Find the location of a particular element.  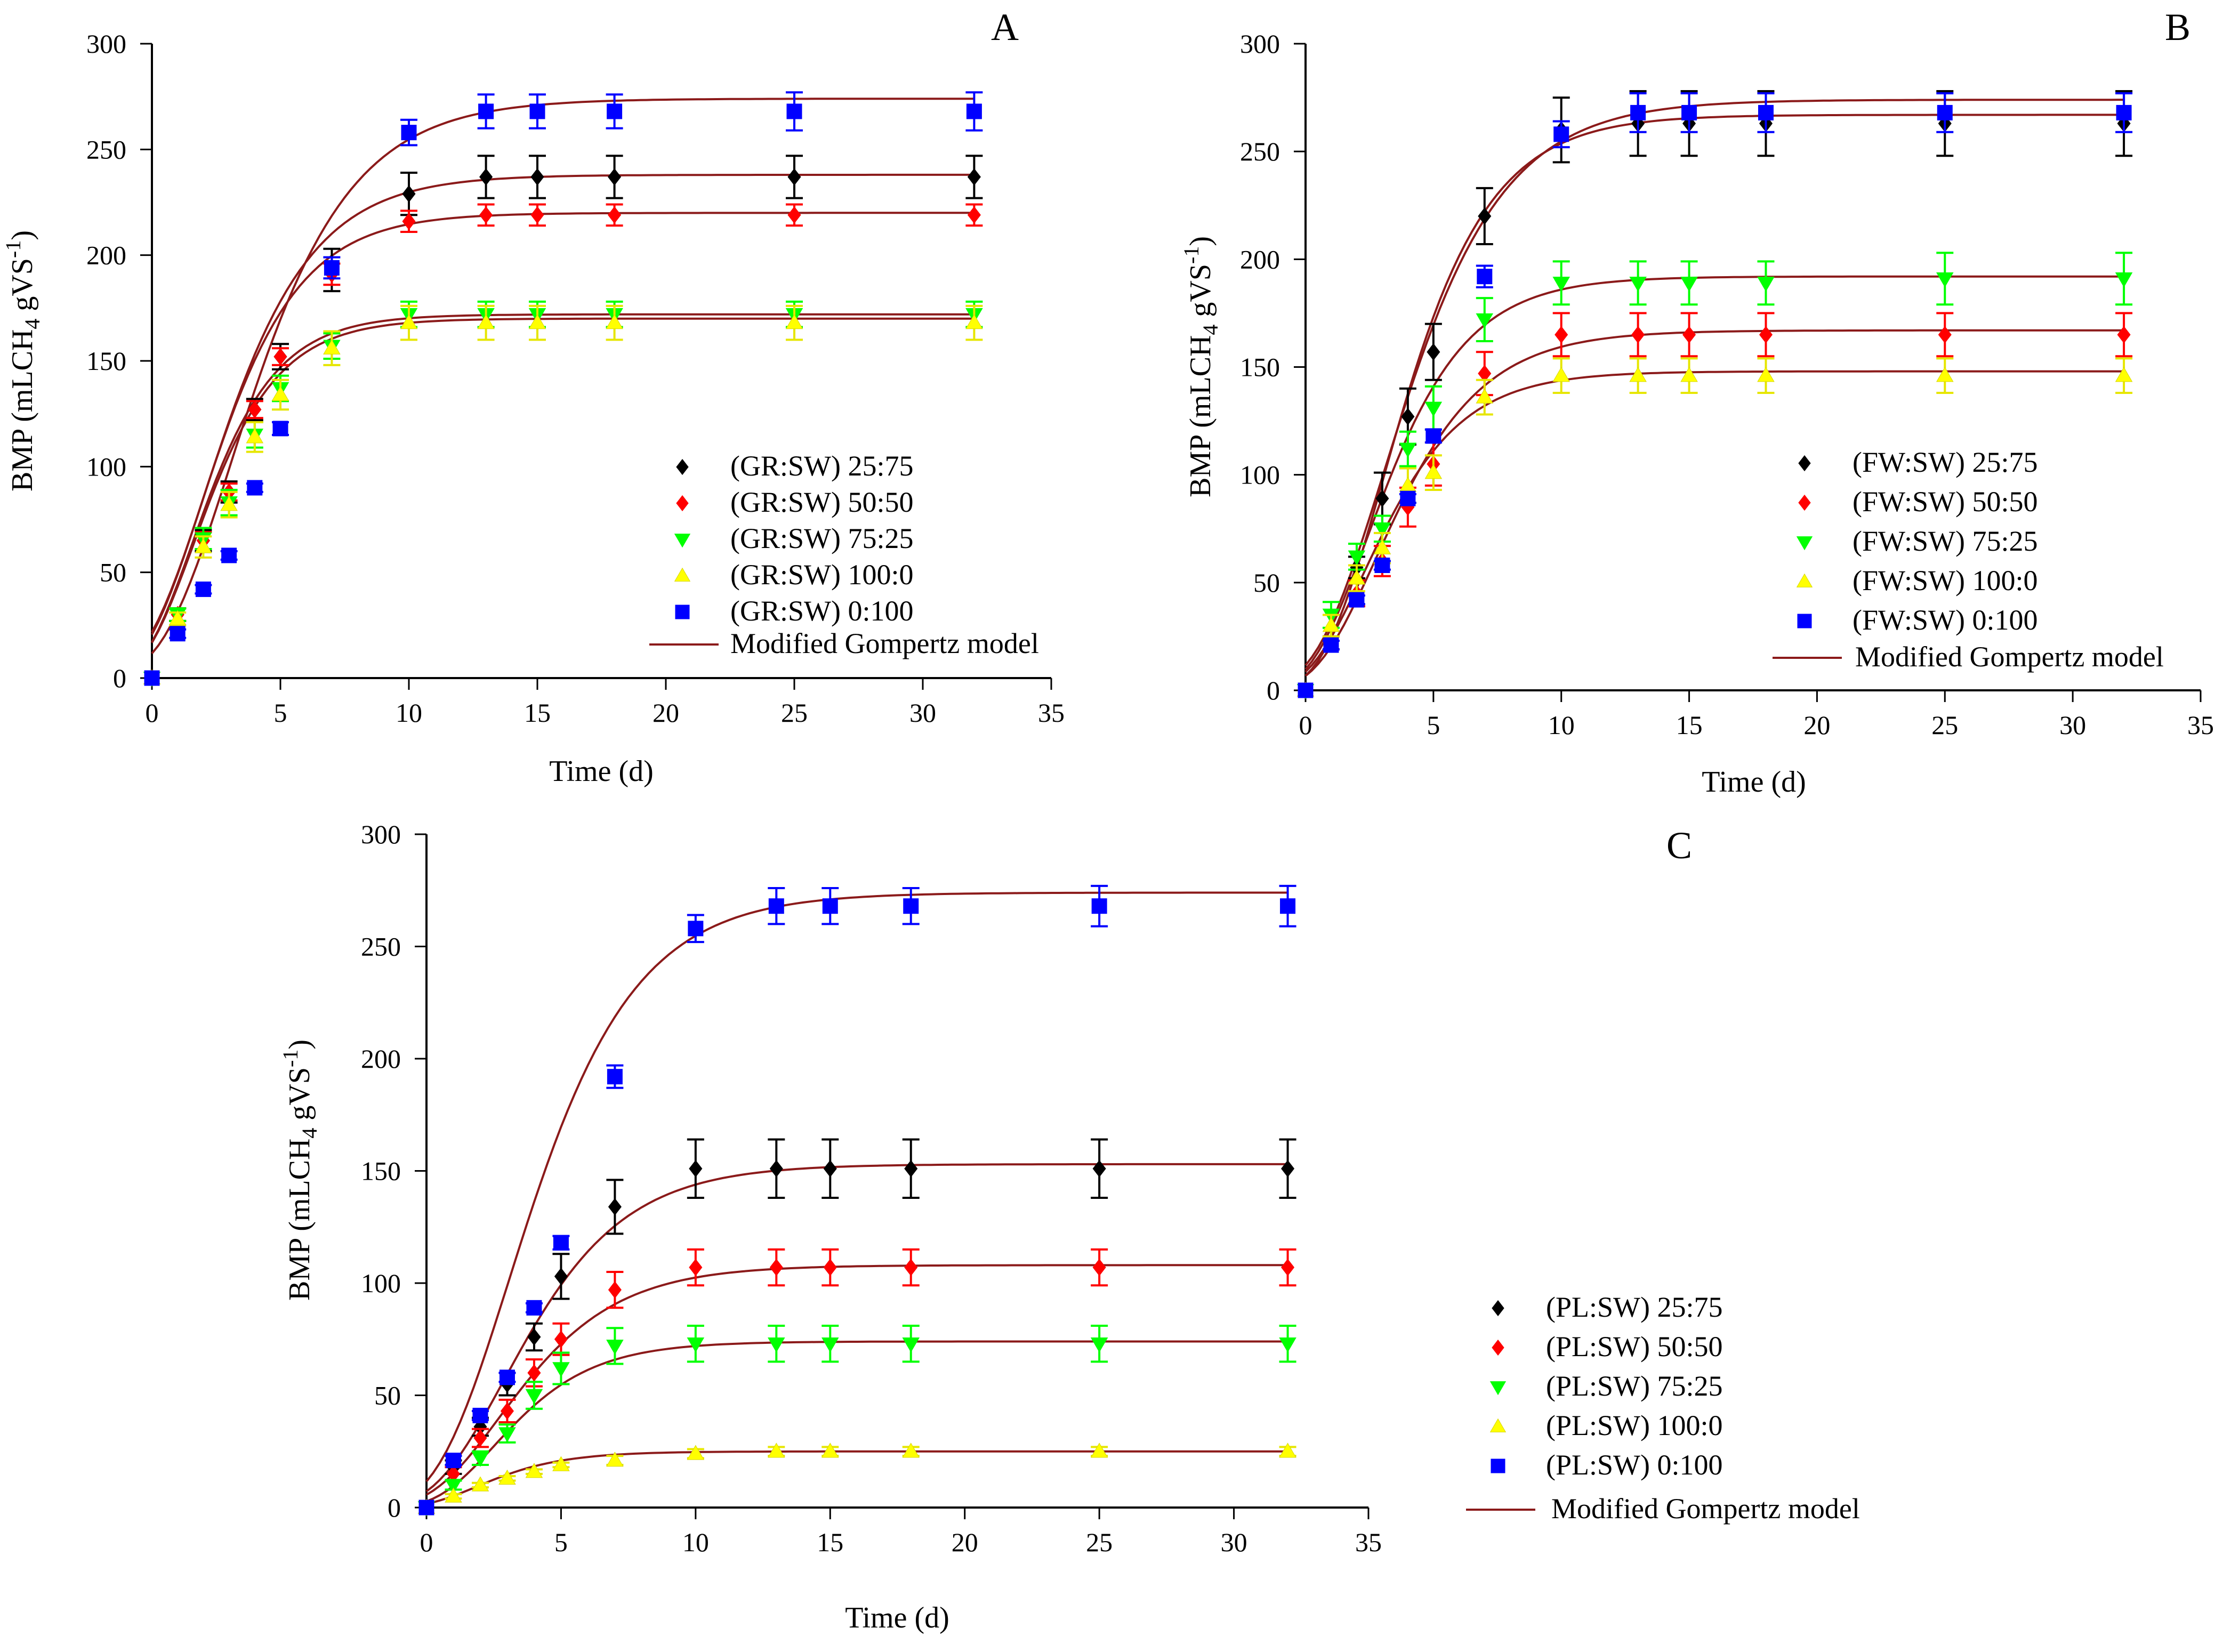

y-tick-label: 250 is located at coordinates (106, 149).